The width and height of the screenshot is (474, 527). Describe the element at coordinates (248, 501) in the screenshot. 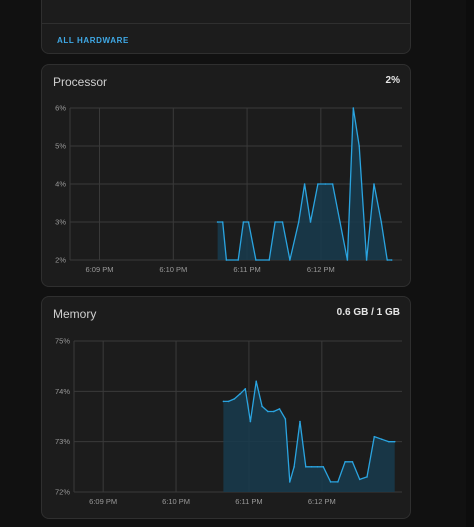

I see `memory-x-tick-label: 6:11 PM` at that location.